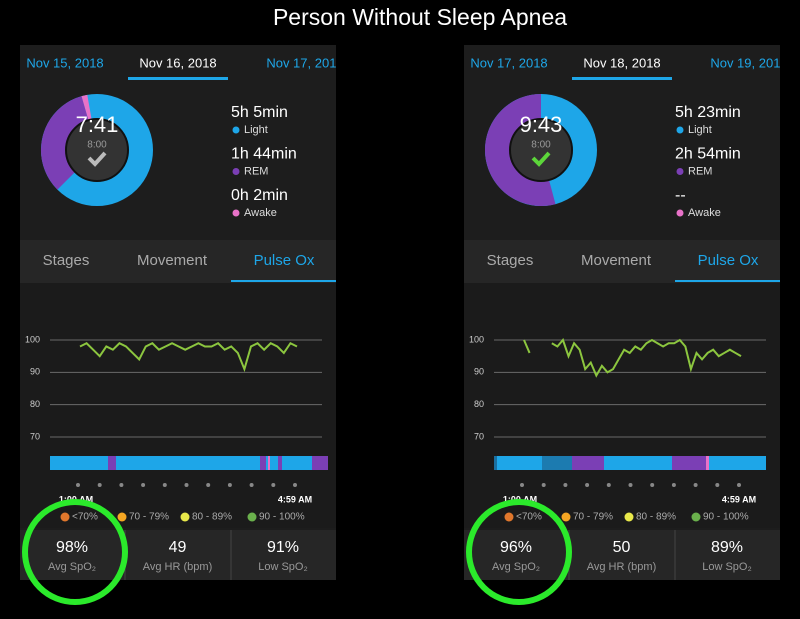  I want to click on date-tab: Nov 15, 2018, so click(64, 62).